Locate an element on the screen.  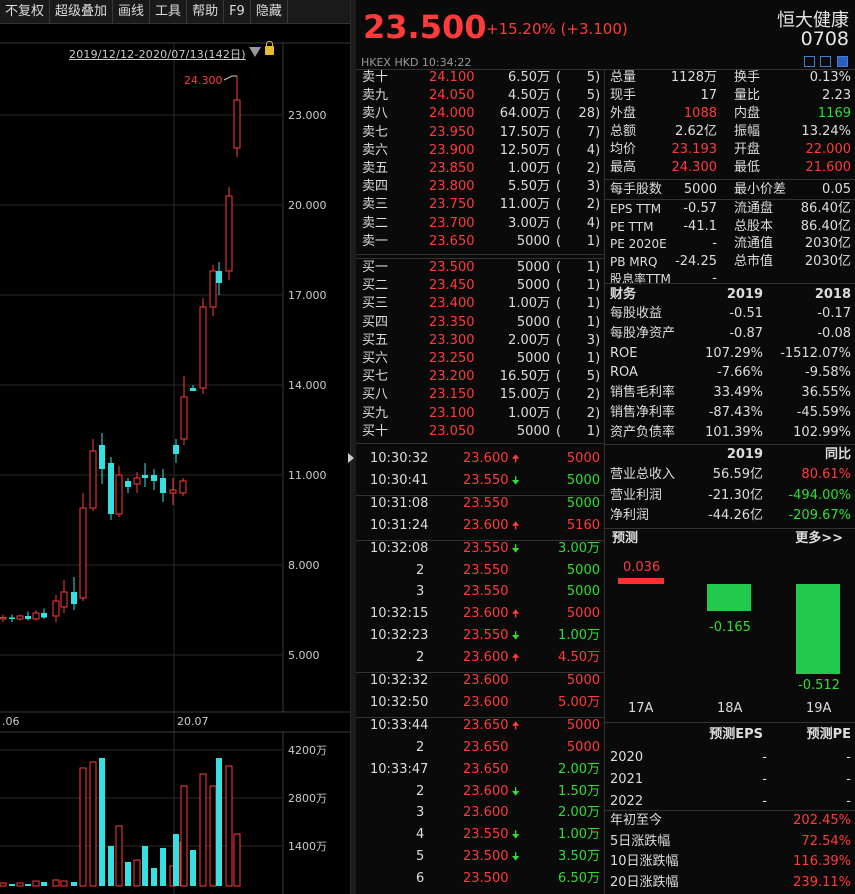
volume-tick-label: 2800万 is located at coordinates (307, 798).